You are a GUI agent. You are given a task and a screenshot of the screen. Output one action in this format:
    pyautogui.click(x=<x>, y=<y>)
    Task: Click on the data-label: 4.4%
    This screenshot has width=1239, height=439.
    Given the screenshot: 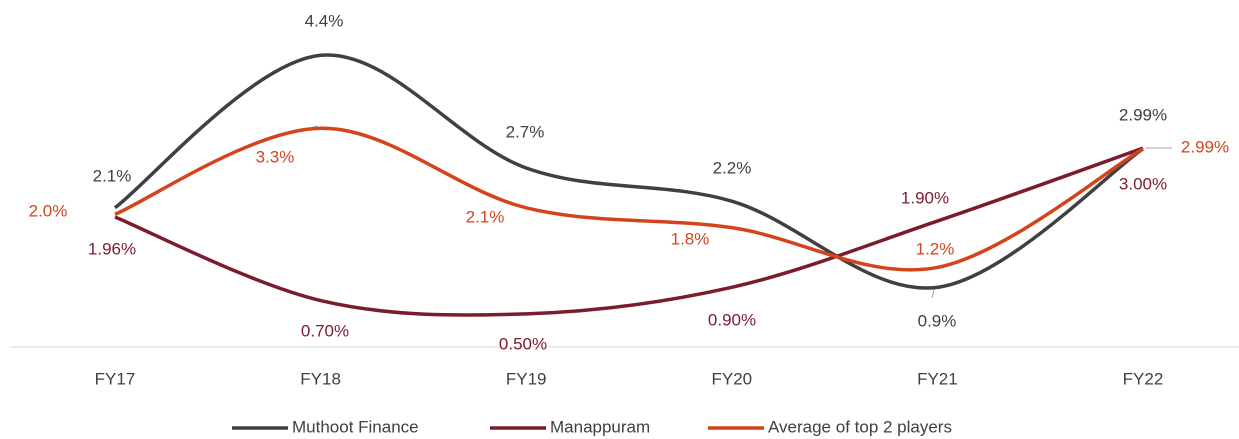 What is the action you would take?
    pyautogui.click(x=324, y=20)
    